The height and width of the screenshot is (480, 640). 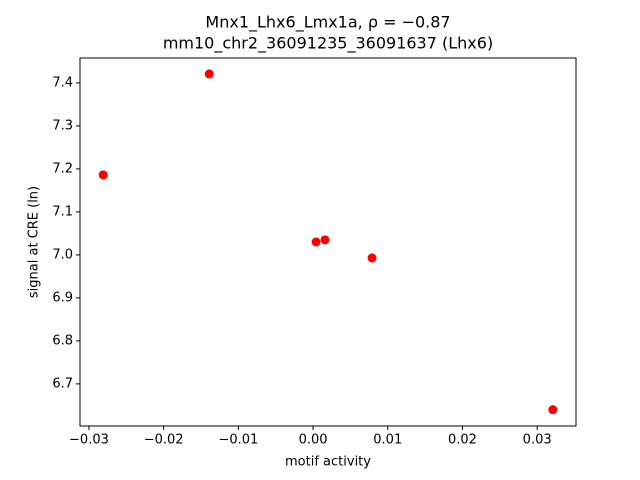 I want to click on x-tick-label: −0.02, so click(x=164, y=440).